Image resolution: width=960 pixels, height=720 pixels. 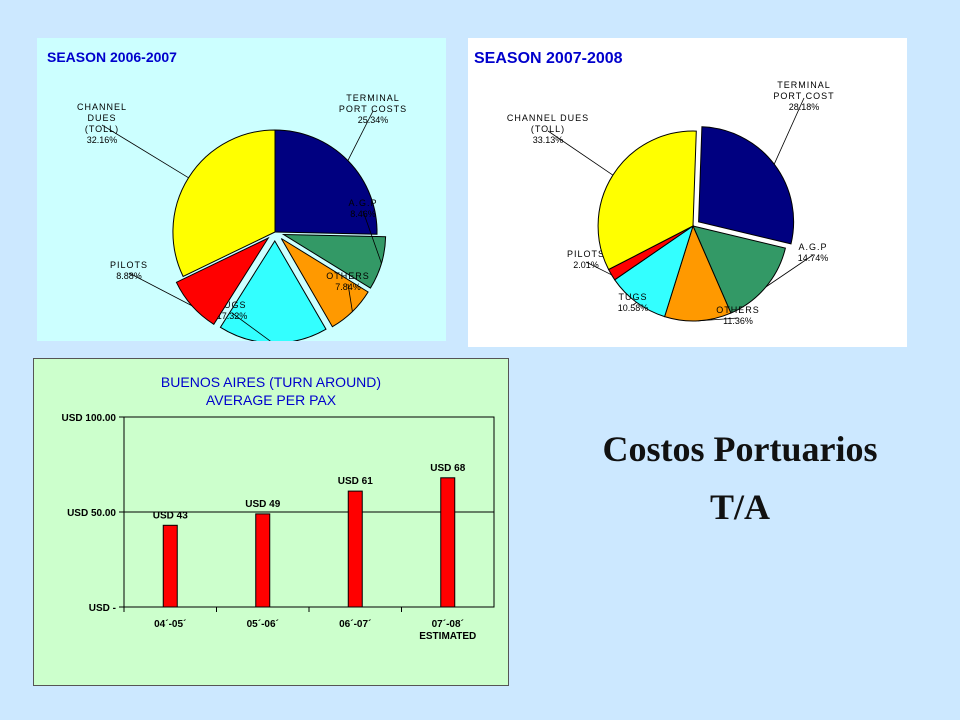 I want to click on x-category-label: 07´-08´, so click(x=448, y=624).